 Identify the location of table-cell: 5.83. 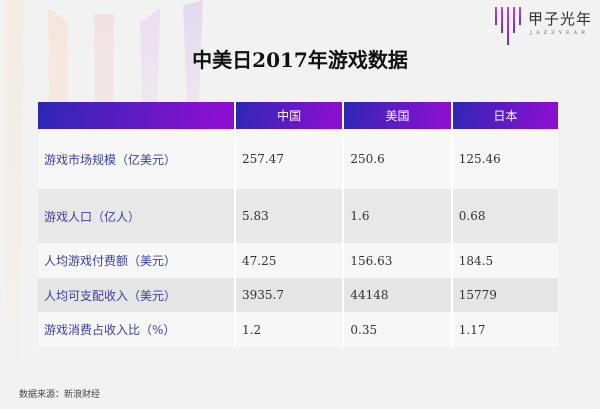
(290, 216).